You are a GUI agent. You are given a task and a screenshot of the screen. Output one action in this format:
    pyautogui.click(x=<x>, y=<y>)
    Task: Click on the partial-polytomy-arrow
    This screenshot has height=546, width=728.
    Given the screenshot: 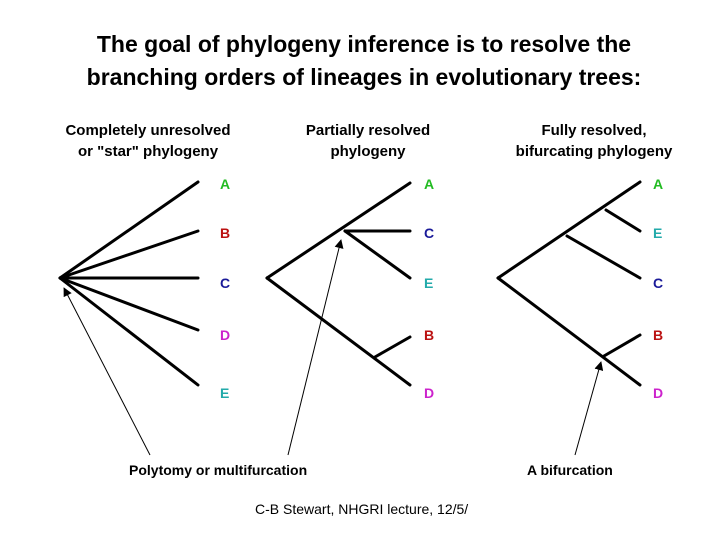 What is the action you would take?
    pyautogui.click(x=315, y=347)
    